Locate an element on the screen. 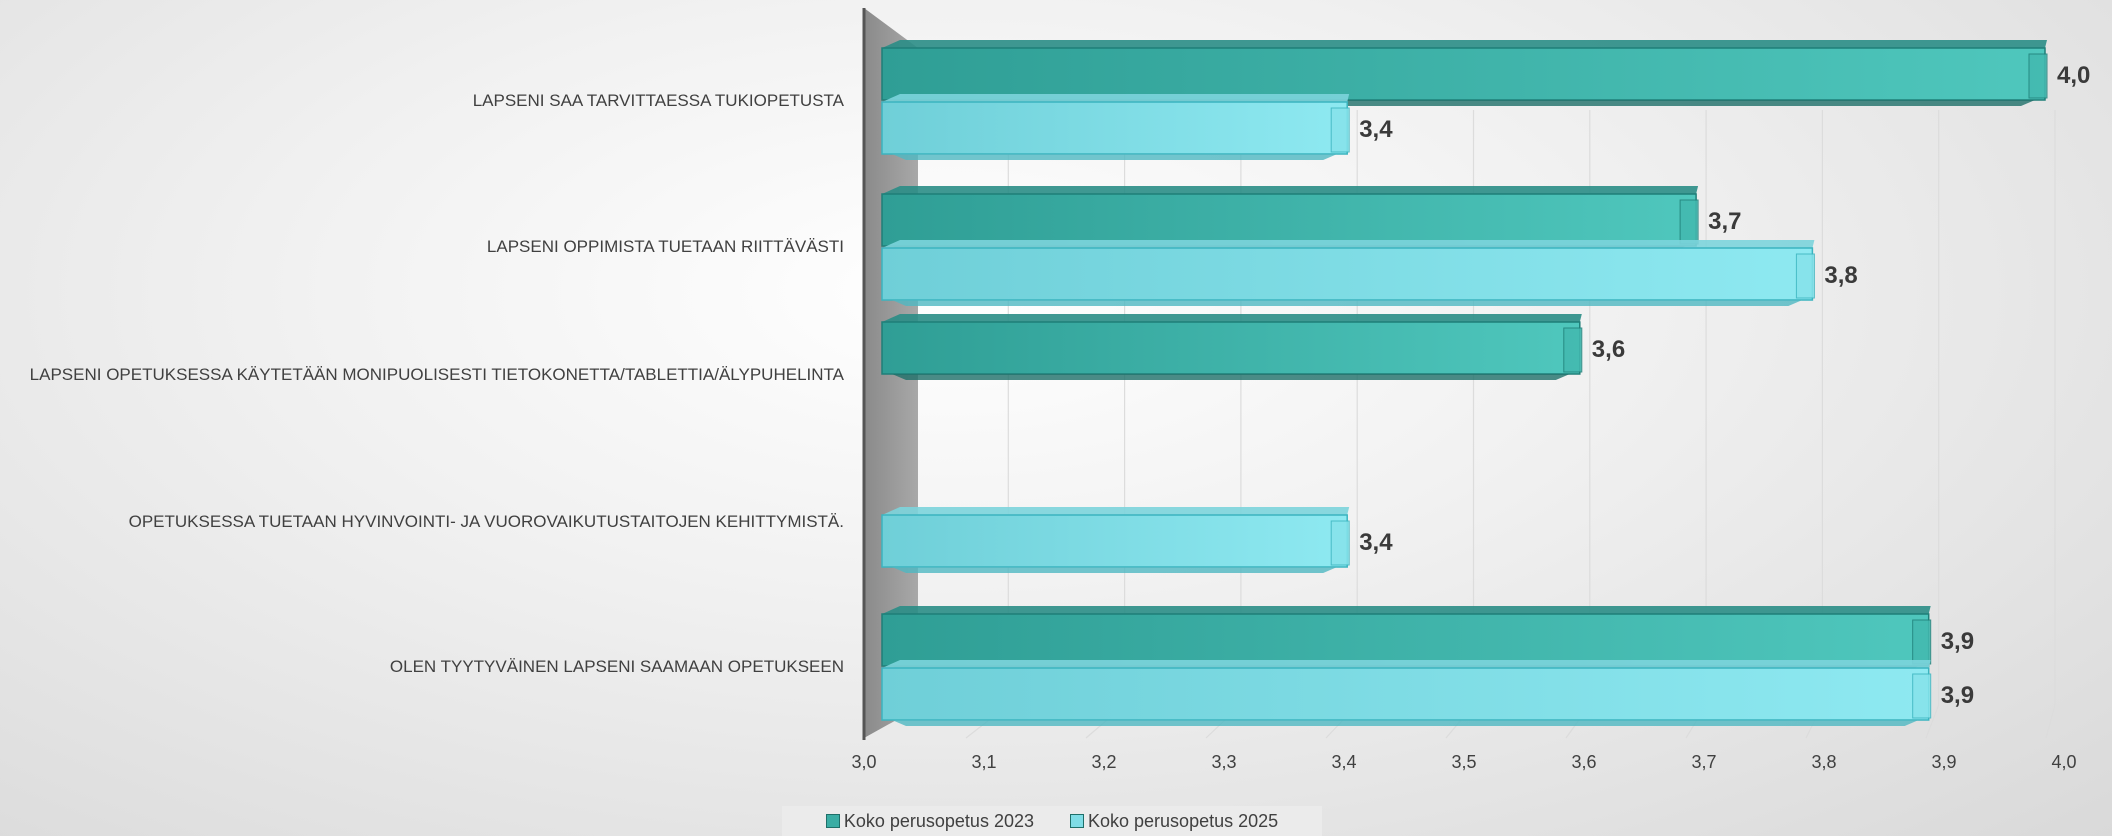 The image size is (2112, 836). data-label: 3,8 is located at coordinates (1840, 275).